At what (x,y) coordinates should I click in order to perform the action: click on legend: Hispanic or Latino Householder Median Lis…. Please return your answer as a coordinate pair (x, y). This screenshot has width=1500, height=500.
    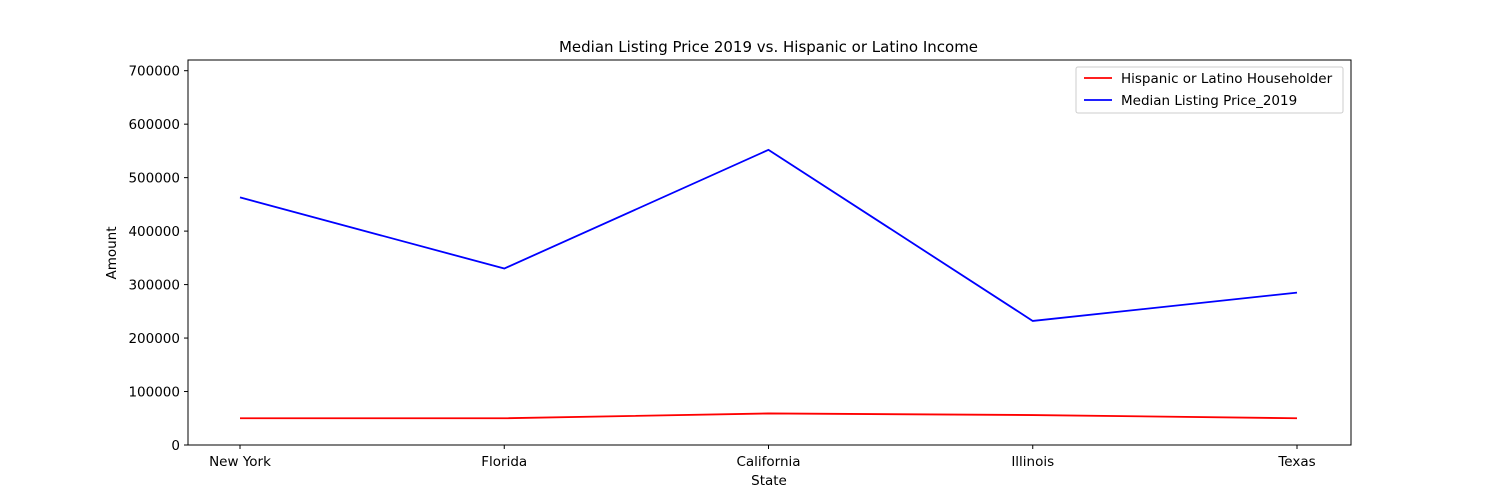
    Looking at the image, I should click on (1209, 90).